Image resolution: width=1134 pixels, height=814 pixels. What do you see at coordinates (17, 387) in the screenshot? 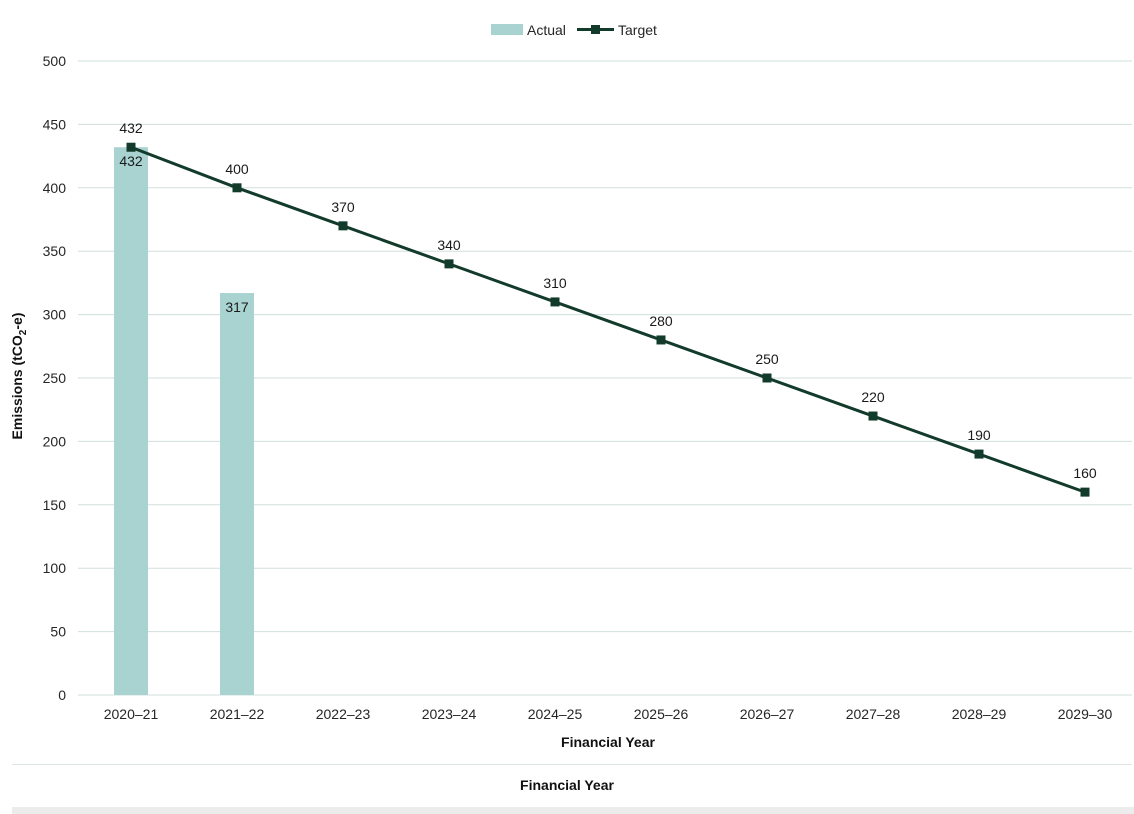
I see `y-axis-title-main: Emissions (tCO` at bounding box center [17, 387].